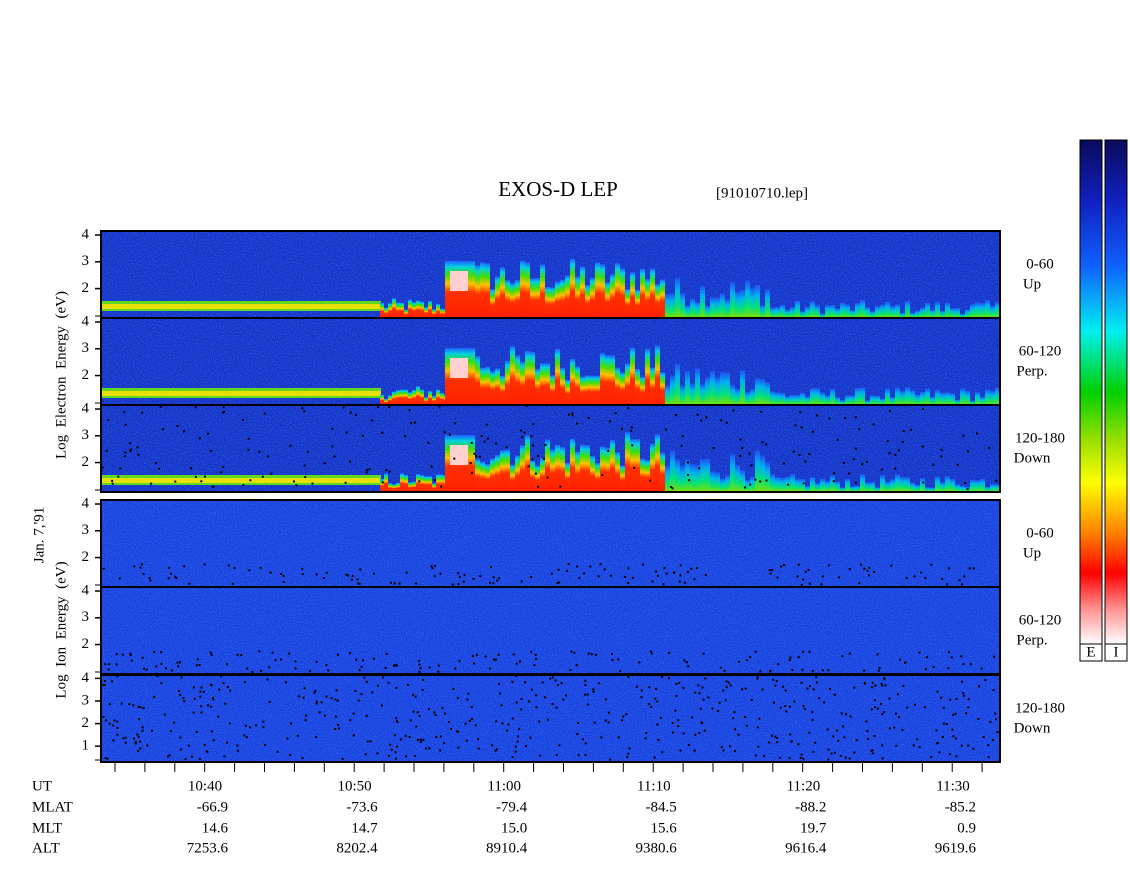 The width and height of the screenshot is (1130, 875). Describe the element at coordinates (1090, 652) in the screenshot. I see `colorbar-label: E` at that location.